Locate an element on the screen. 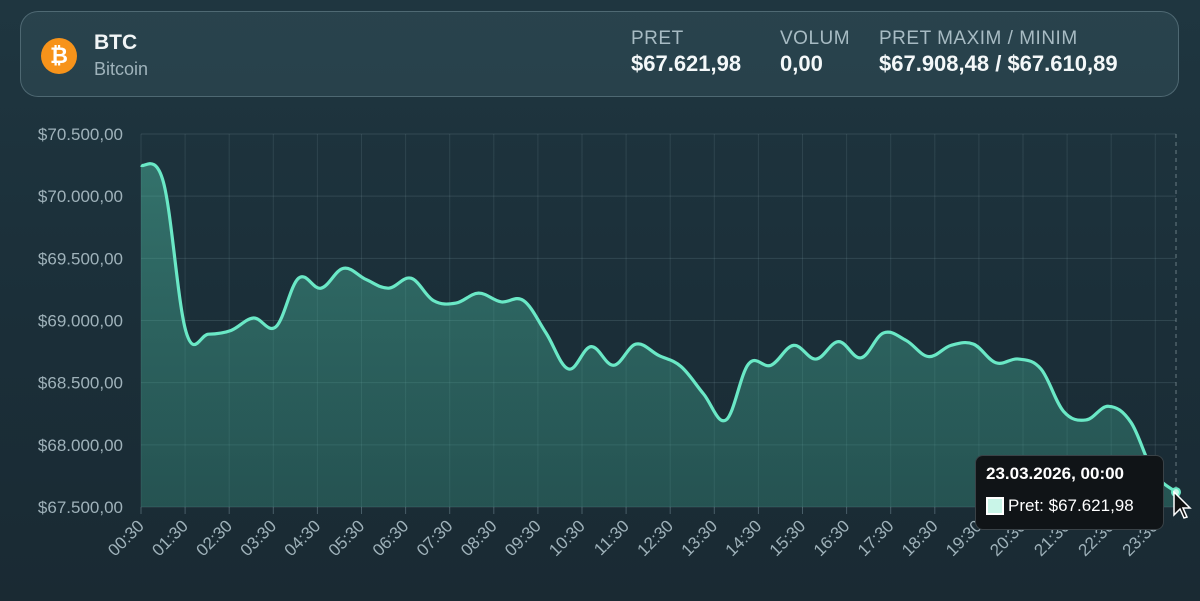 The image size is (1200, 601). x-tick-label: 05:30 is located at coordinates (347, 538).